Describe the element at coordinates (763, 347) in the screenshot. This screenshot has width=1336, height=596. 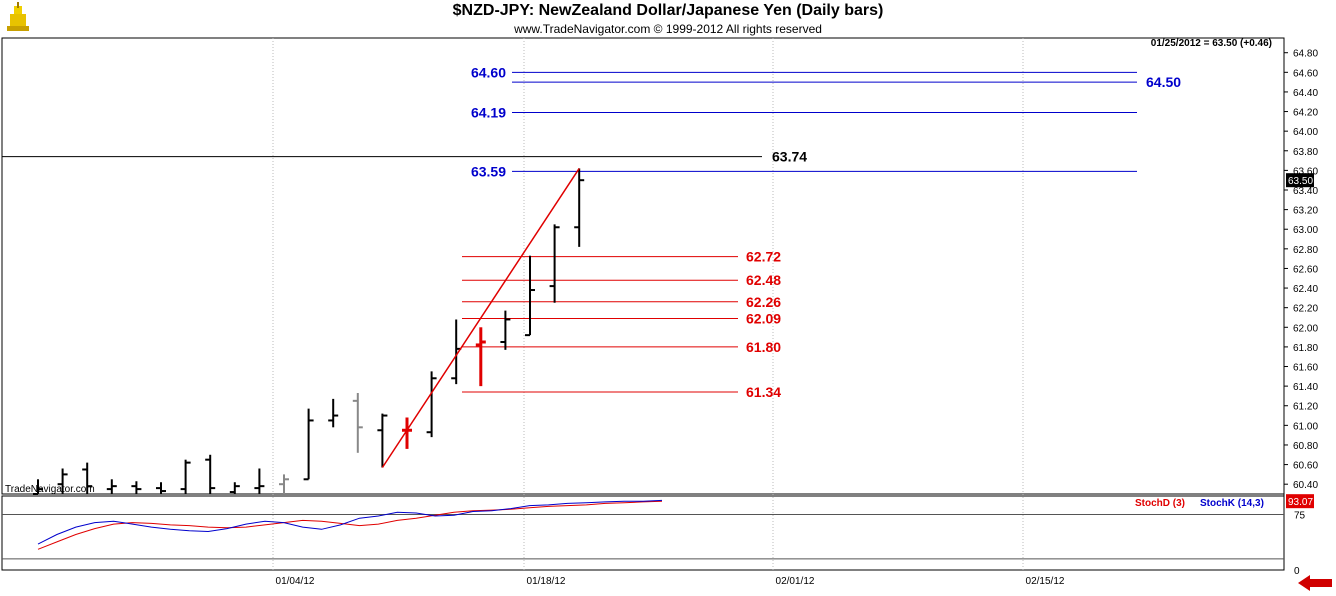
I see `retracement-label: 61.80` at that location.